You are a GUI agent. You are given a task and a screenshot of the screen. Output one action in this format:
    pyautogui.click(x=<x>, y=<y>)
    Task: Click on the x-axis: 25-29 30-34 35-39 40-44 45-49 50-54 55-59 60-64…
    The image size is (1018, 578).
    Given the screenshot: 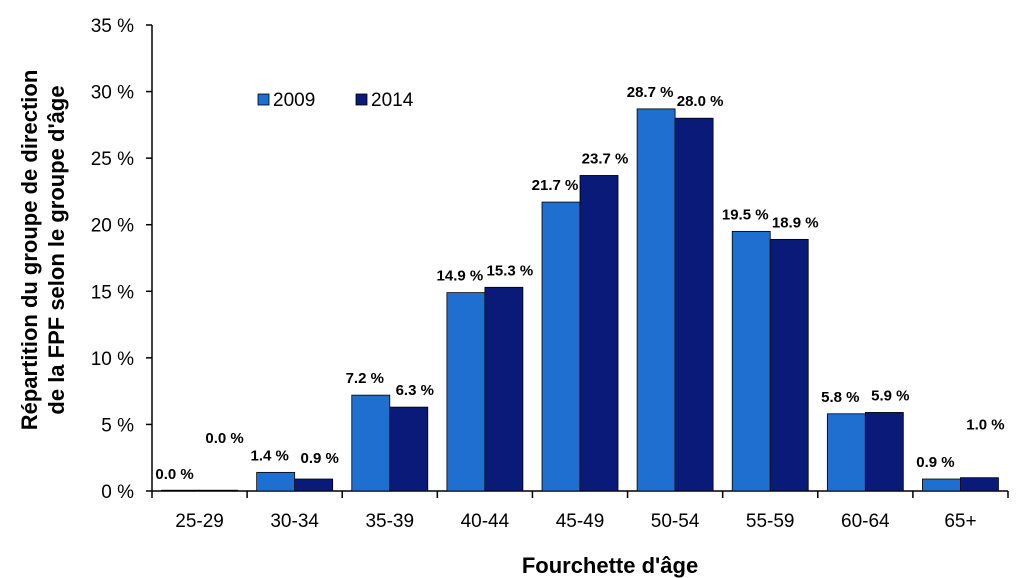 What is the action you would take?
    pyautogui.click(x=580, y=511)
    